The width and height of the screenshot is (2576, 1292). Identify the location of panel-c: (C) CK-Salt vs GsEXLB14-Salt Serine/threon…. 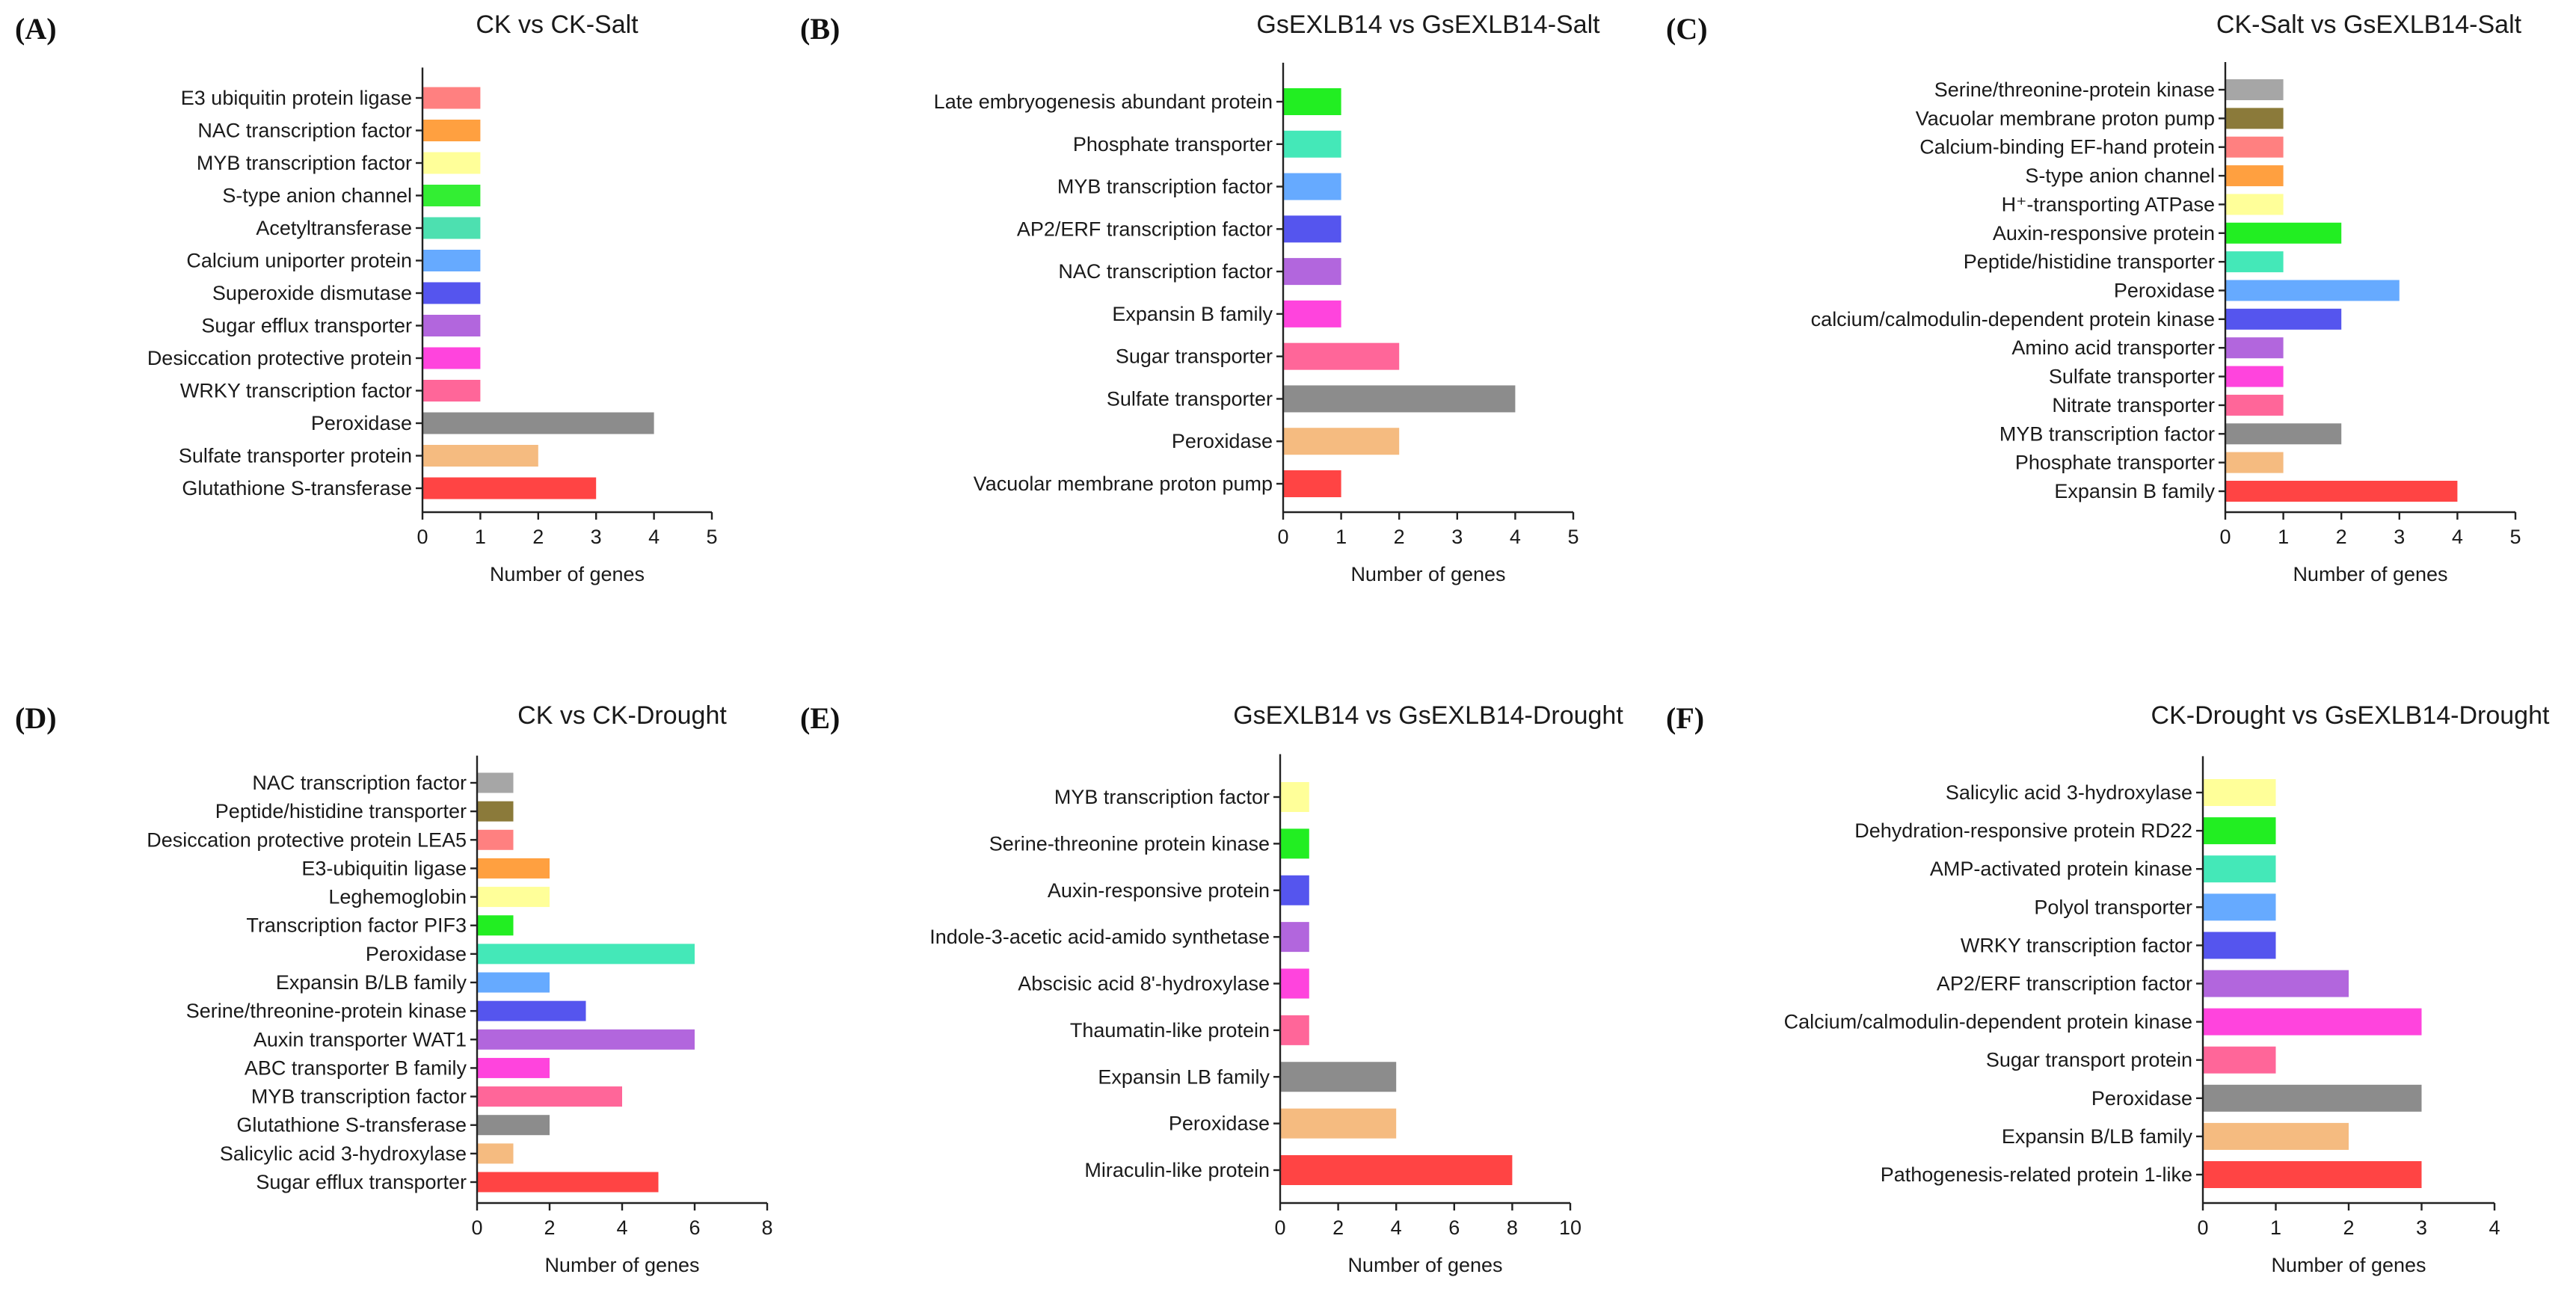
(2094, 297).